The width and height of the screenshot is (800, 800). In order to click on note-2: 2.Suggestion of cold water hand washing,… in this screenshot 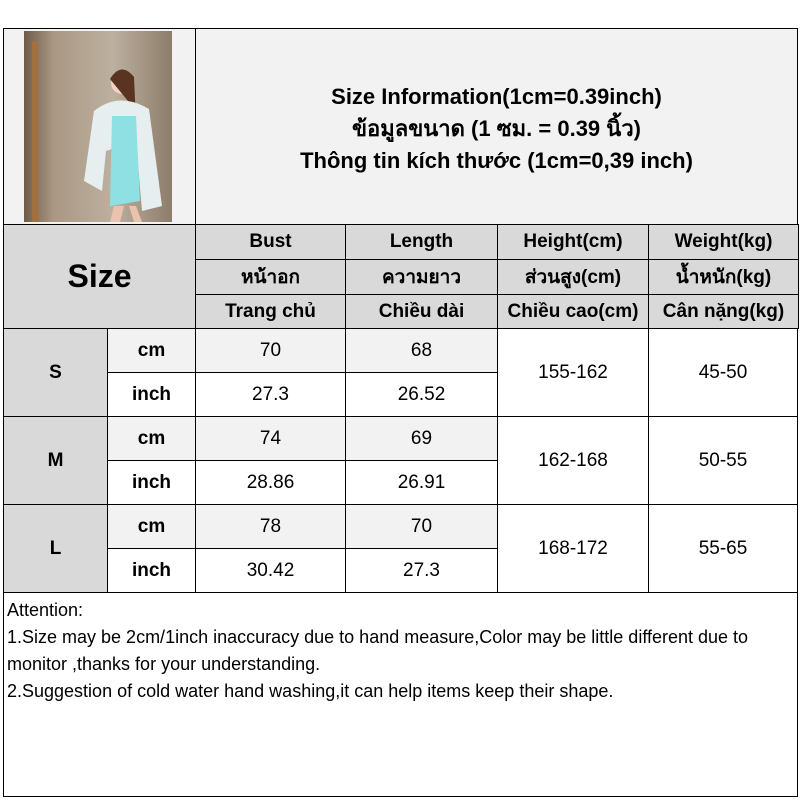, I will do `click(310, 691)`.